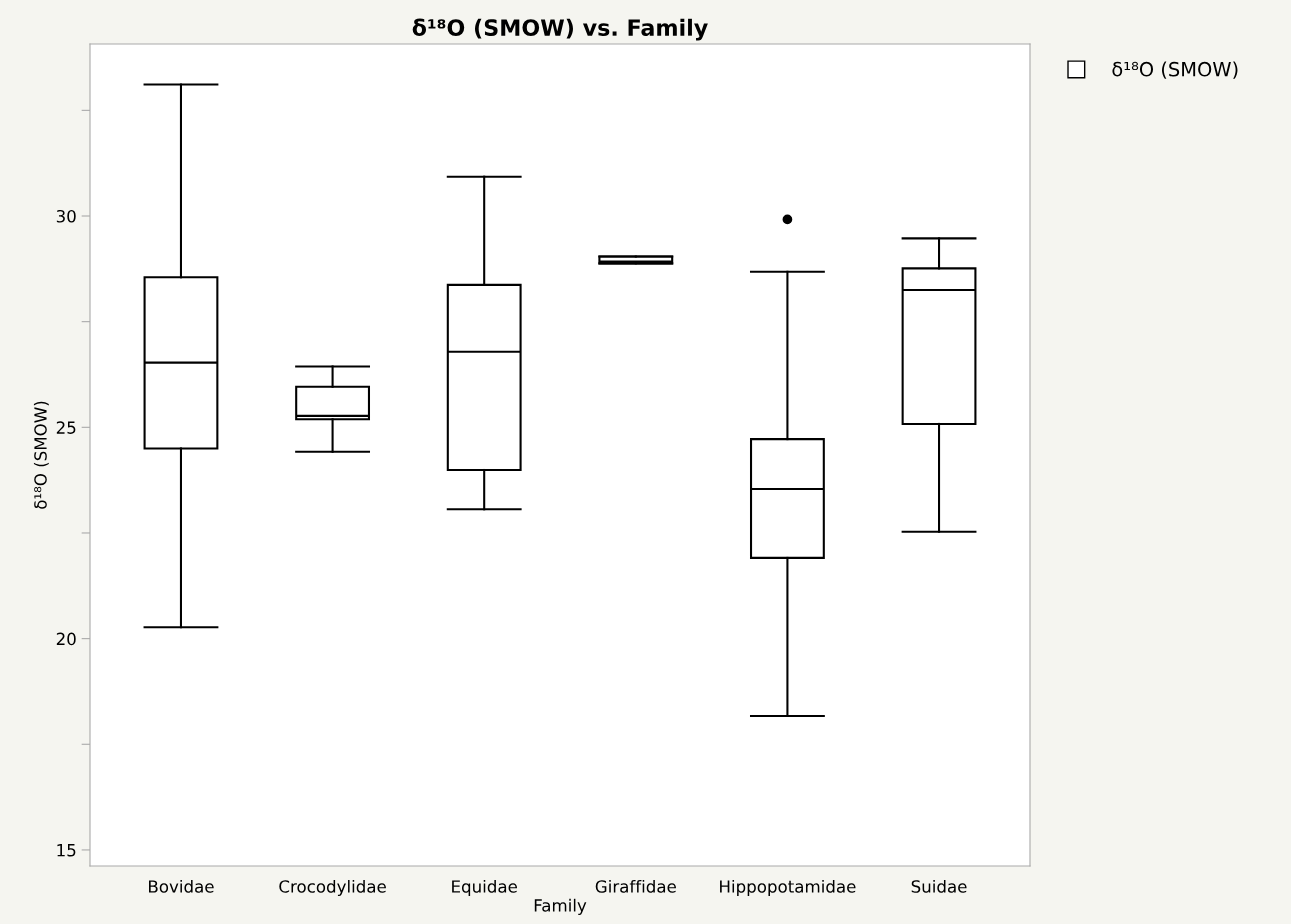  I want to click on y-tick-label: 20, so click(66, 639).